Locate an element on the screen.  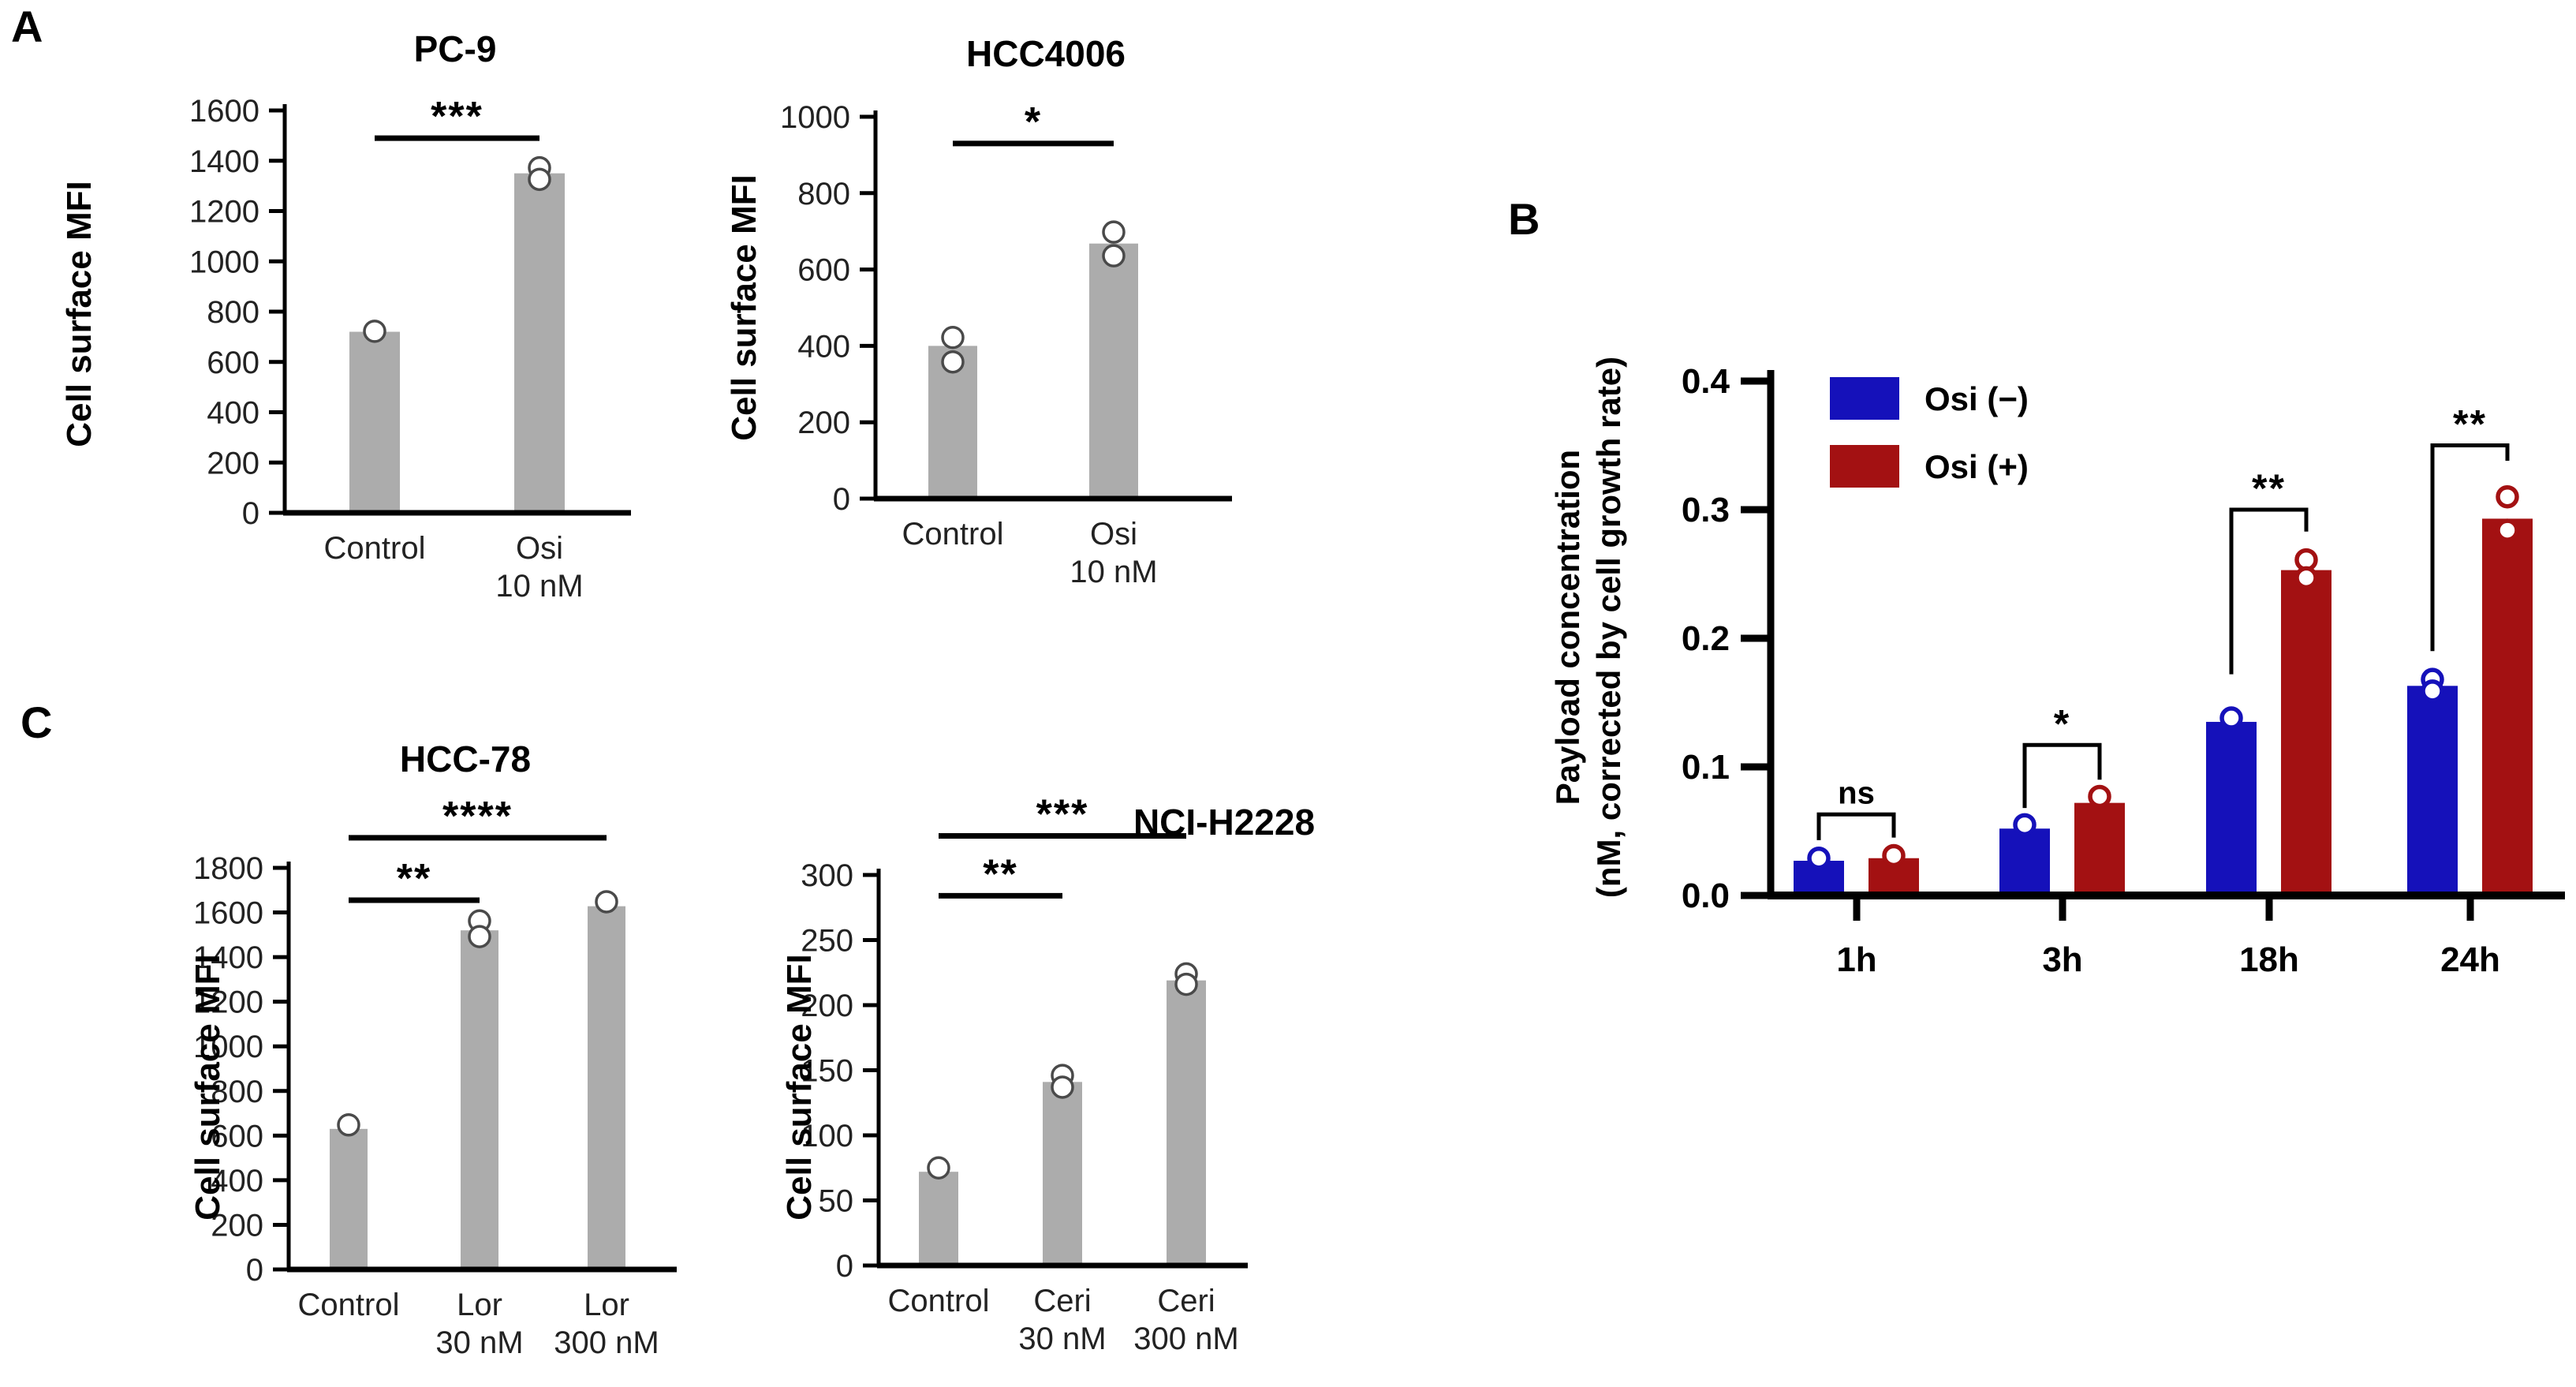
payload-x-cat-label: 24h is located at coordinates (2470, 960).